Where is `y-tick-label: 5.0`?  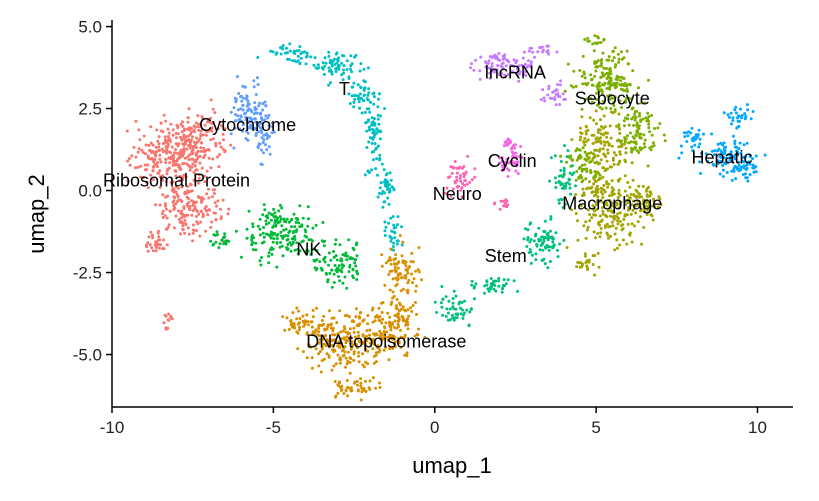
y-tick-label: 5.0 is located at coordinates (90, 27).